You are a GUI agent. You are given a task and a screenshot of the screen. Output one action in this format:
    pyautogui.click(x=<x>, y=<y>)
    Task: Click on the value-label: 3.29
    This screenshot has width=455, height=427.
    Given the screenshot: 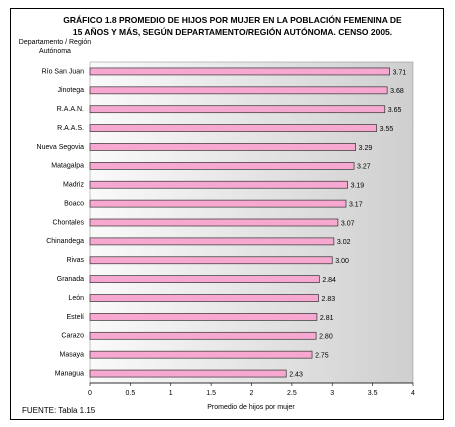 What is the action you would take?
    pyautogui.click(x=366, y=148)
    